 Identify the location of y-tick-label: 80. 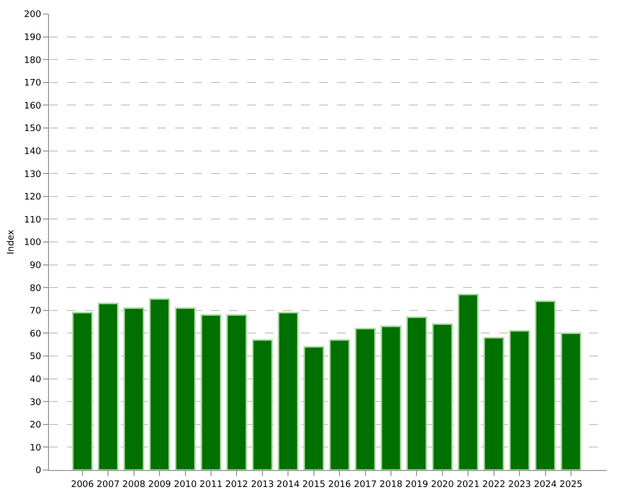
(36, 289).